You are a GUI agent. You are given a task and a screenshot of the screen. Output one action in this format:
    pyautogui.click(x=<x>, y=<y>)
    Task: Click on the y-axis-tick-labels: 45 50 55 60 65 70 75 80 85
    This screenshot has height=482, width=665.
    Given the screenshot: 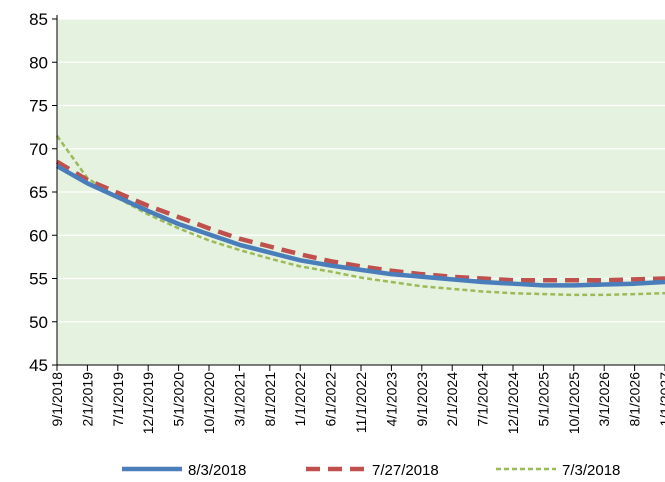 What is the action you would take?
    pyautogui.click(x=38, y=192)
    